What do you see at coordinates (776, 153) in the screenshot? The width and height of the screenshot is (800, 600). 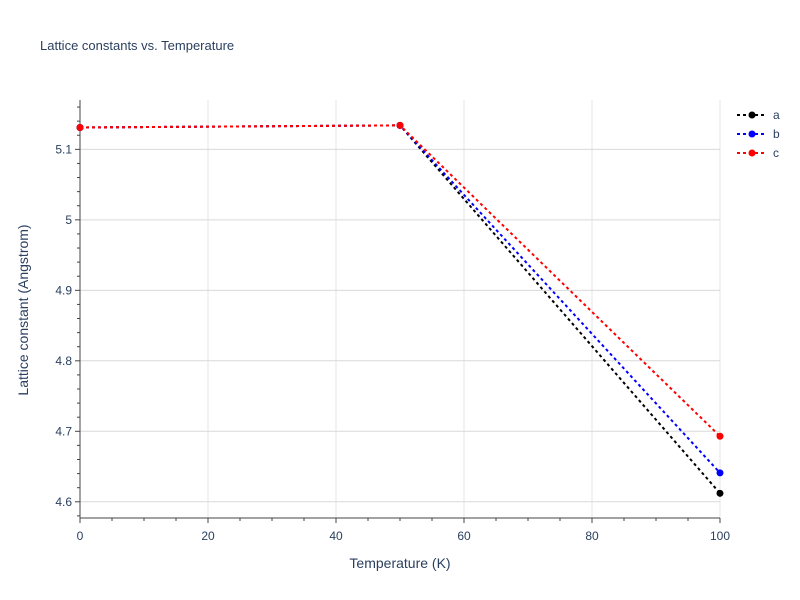 I see `legend-label: c` at bounding box center [776, 153].